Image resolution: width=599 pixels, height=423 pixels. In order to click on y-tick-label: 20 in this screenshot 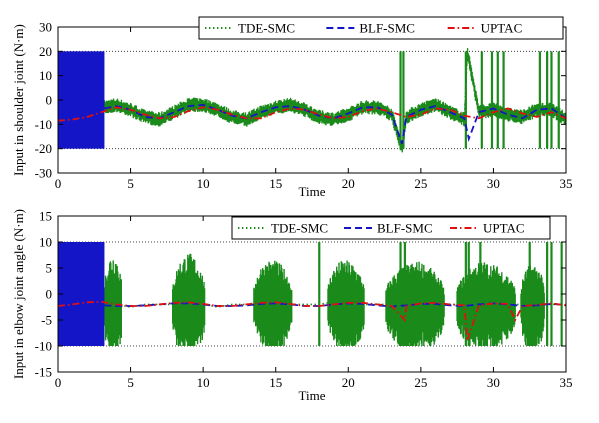, I will do `click(45, 51)`.